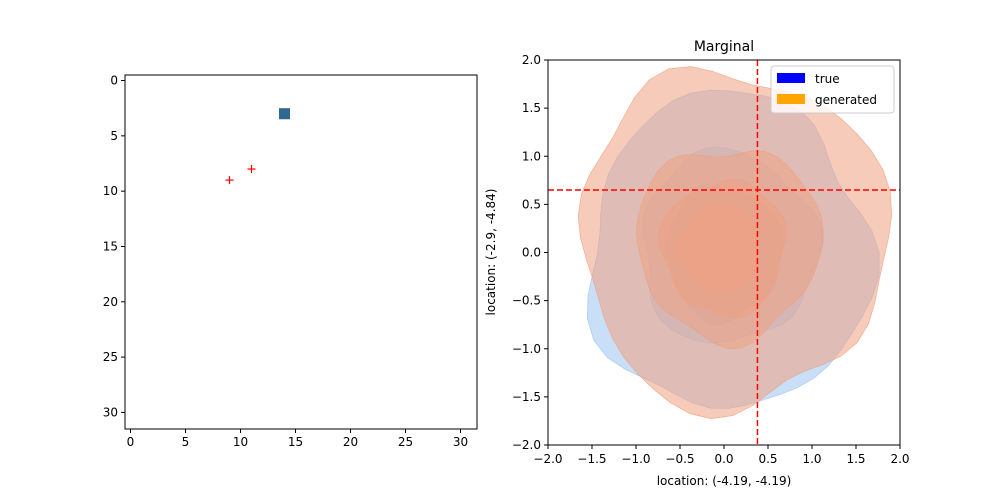 This screenshot has height=500, width=1000. I want to click on image-y-tick-label-30: 30, so click(110, 412).